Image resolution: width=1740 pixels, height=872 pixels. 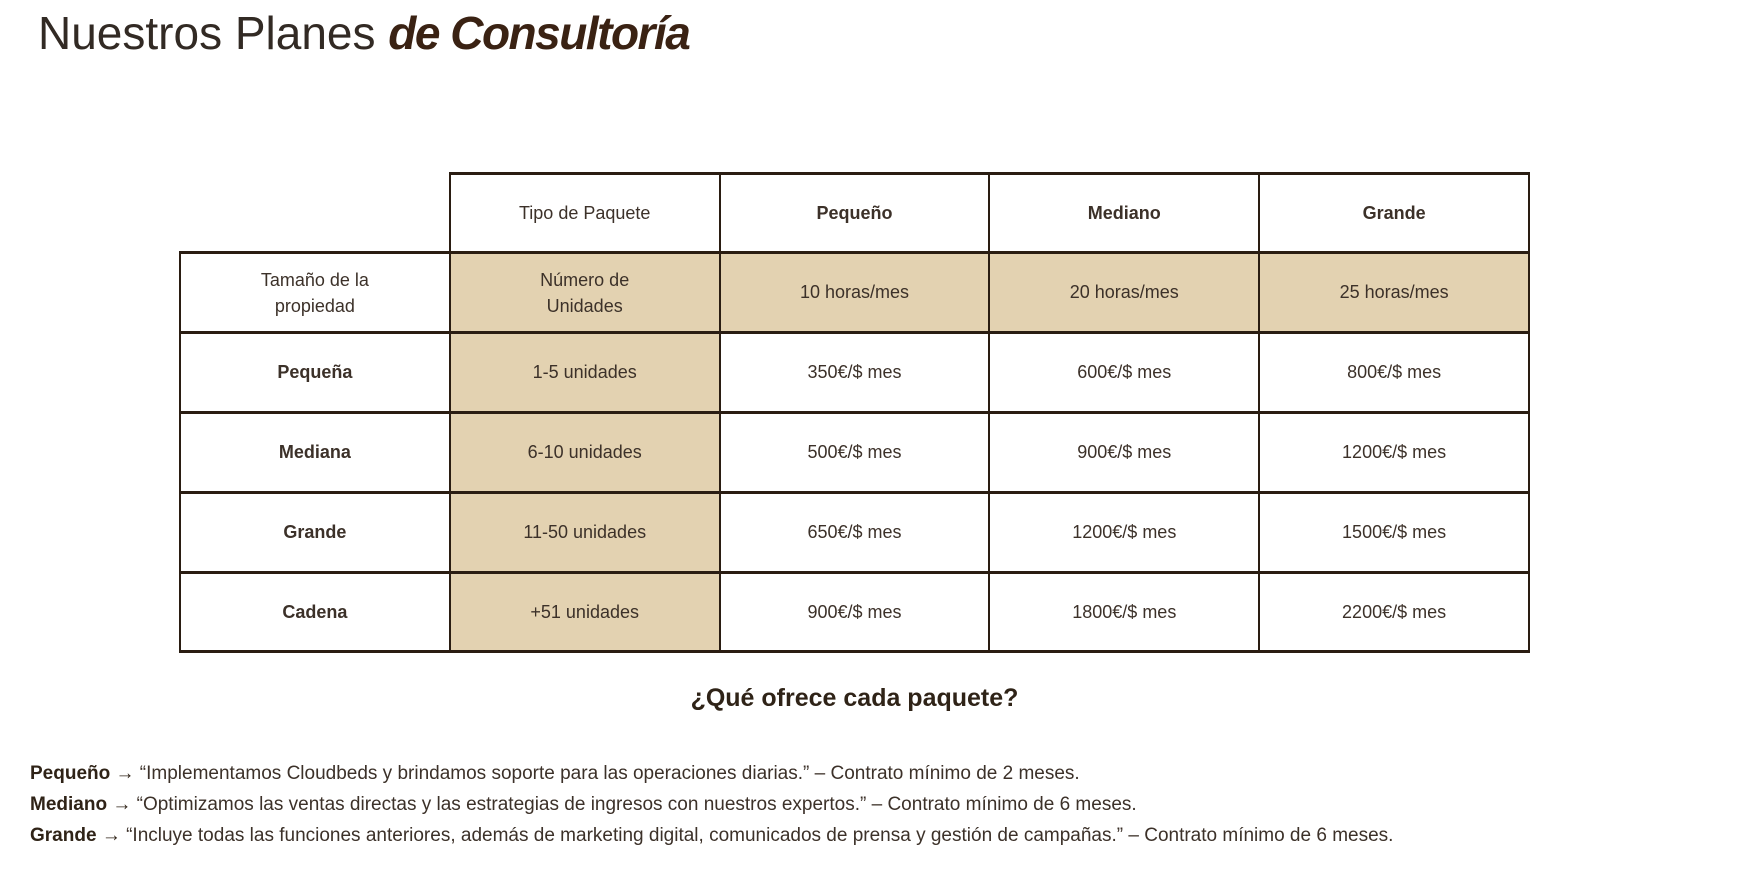 I want to click on cell-hours-grande: 25 horas/mes, so click(x=1394, y=292).